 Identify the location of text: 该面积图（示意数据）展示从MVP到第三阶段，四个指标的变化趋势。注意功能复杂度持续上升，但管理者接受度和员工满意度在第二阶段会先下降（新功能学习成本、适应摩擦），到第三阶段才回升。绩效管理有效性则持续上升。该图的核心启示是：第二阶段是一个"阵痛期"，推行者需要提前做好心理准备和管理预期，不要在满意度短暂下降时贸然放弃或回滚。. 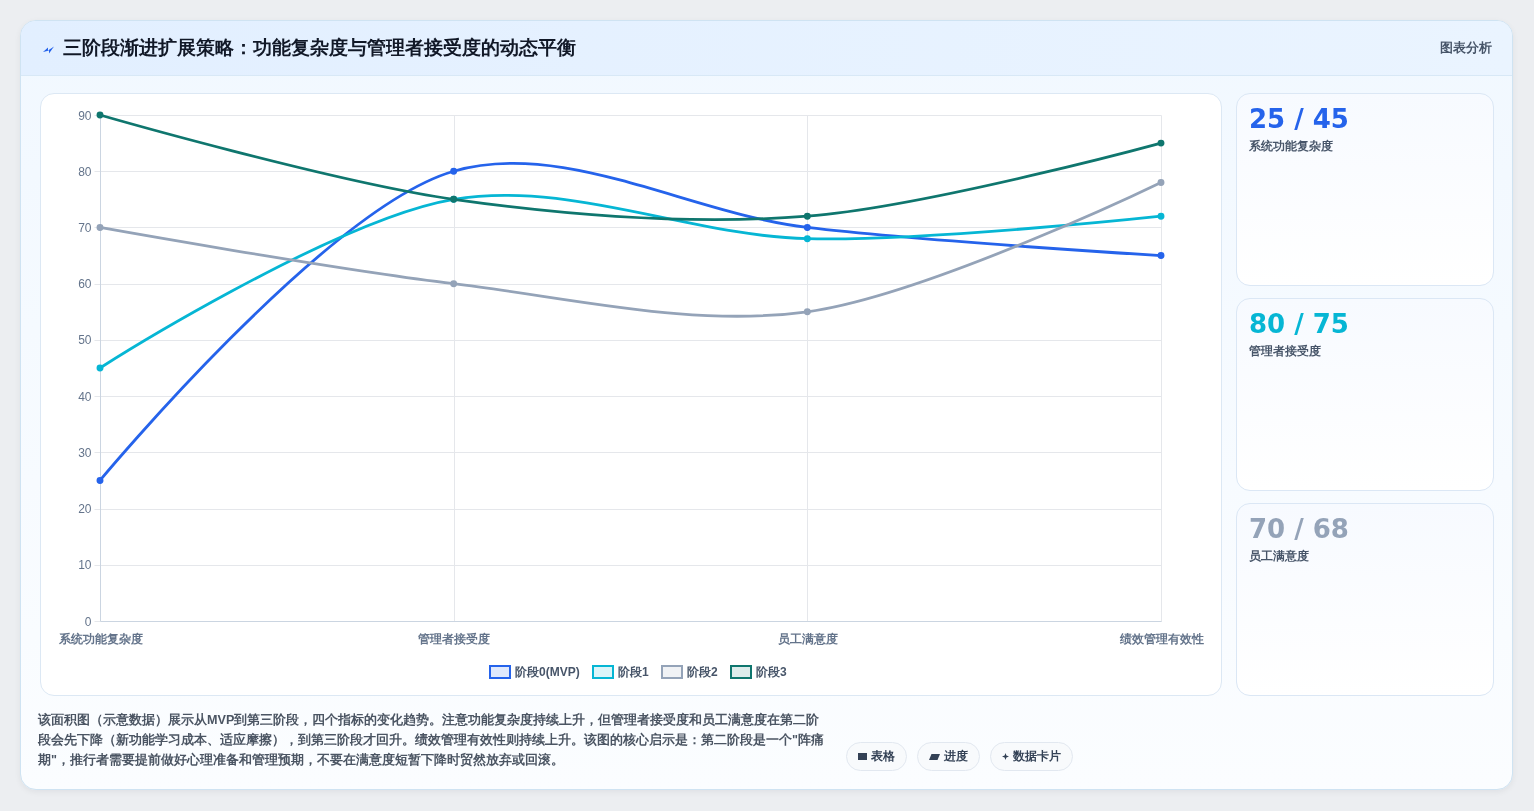
(431, 740).